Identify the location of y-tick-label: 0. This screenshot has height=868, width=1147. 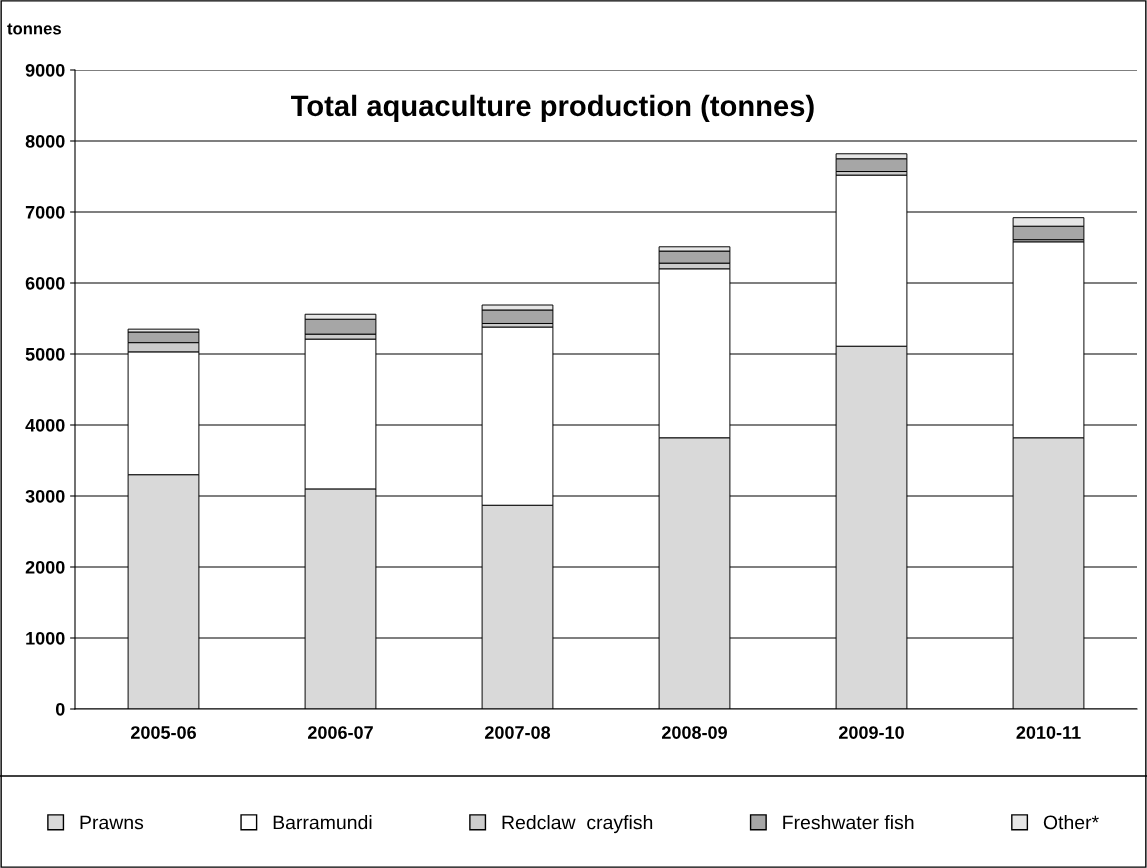
(60, 709).